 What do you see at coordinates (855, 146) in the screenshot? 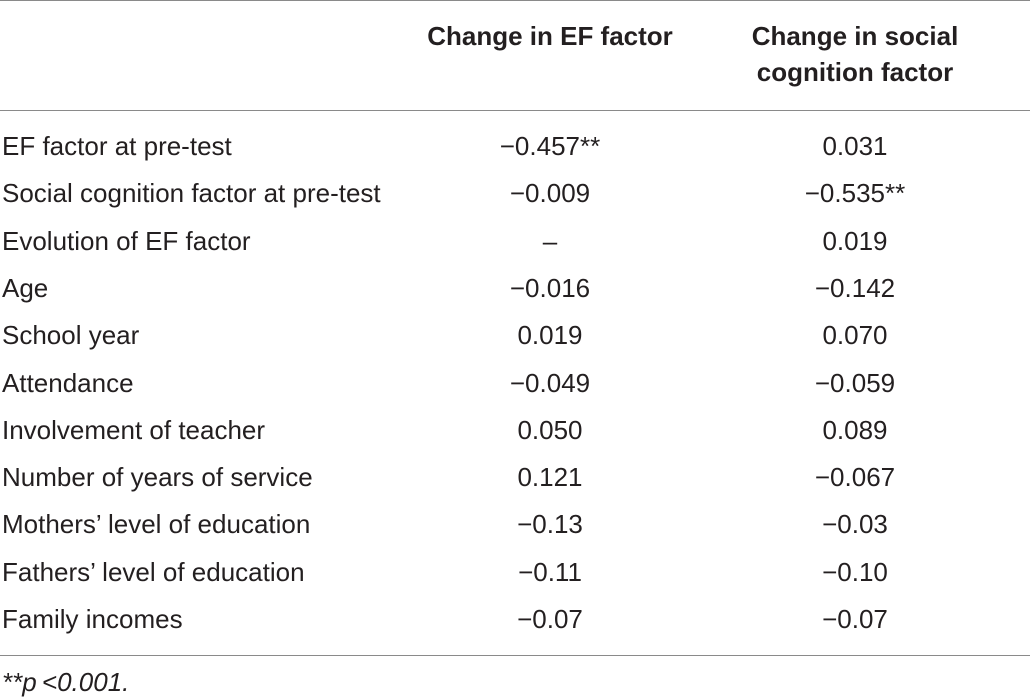
I see `cell-social-cognition-change: 0.031` at bounding box center [855, 146].